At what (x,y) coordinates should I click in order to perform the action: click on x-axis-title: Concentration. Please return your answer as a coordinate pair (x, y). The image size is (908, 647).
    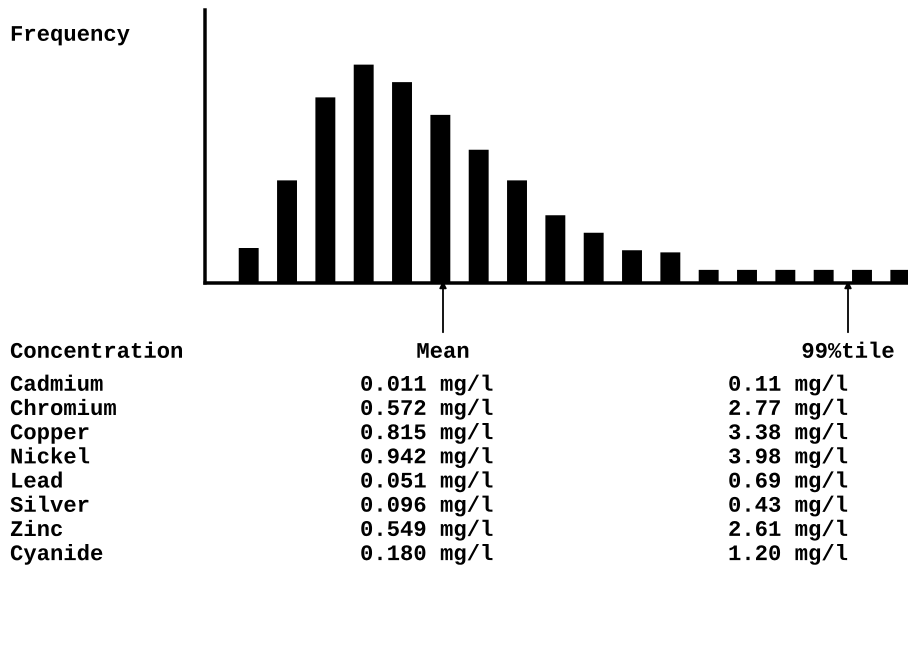
    Looking at the image, I should click on (96, 350).